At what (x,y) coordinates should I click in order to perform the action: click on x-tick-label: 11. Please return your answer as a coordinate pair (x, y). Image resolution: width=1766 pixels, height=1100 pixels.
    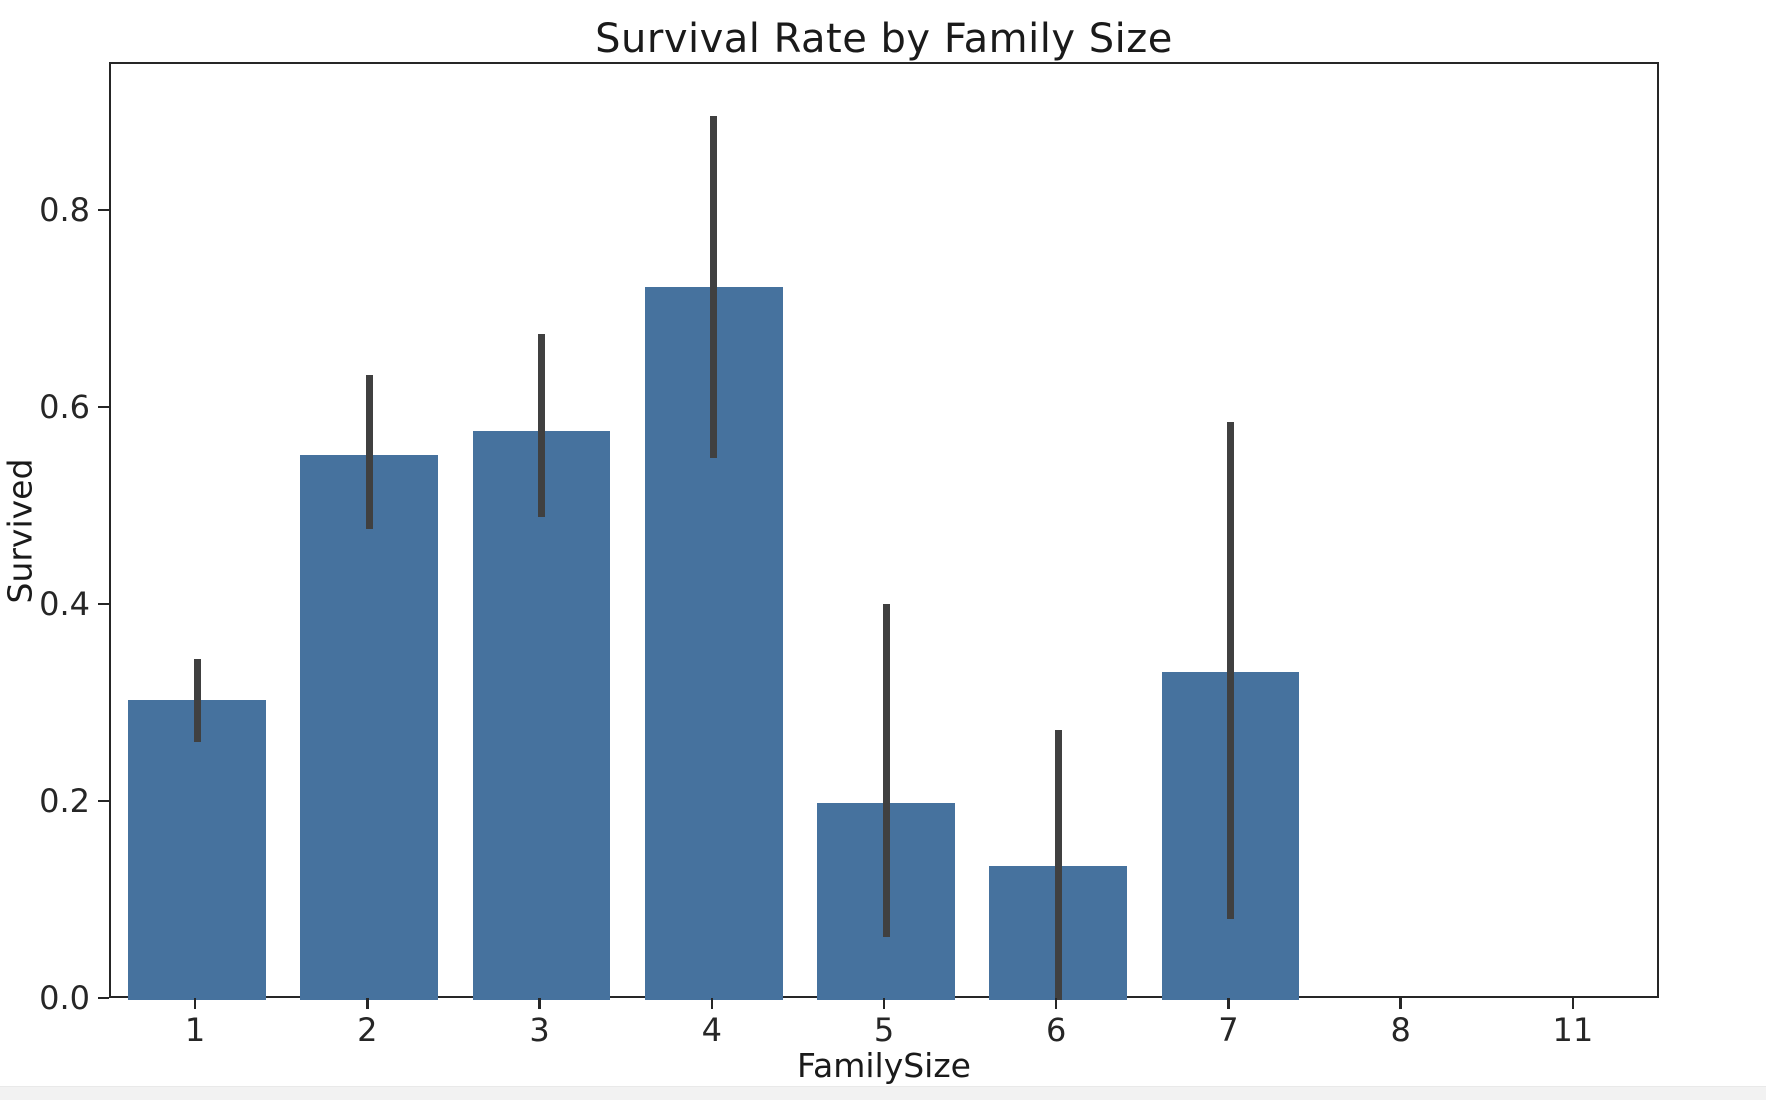
    Looking at the image, I should click on (1573, 1030).